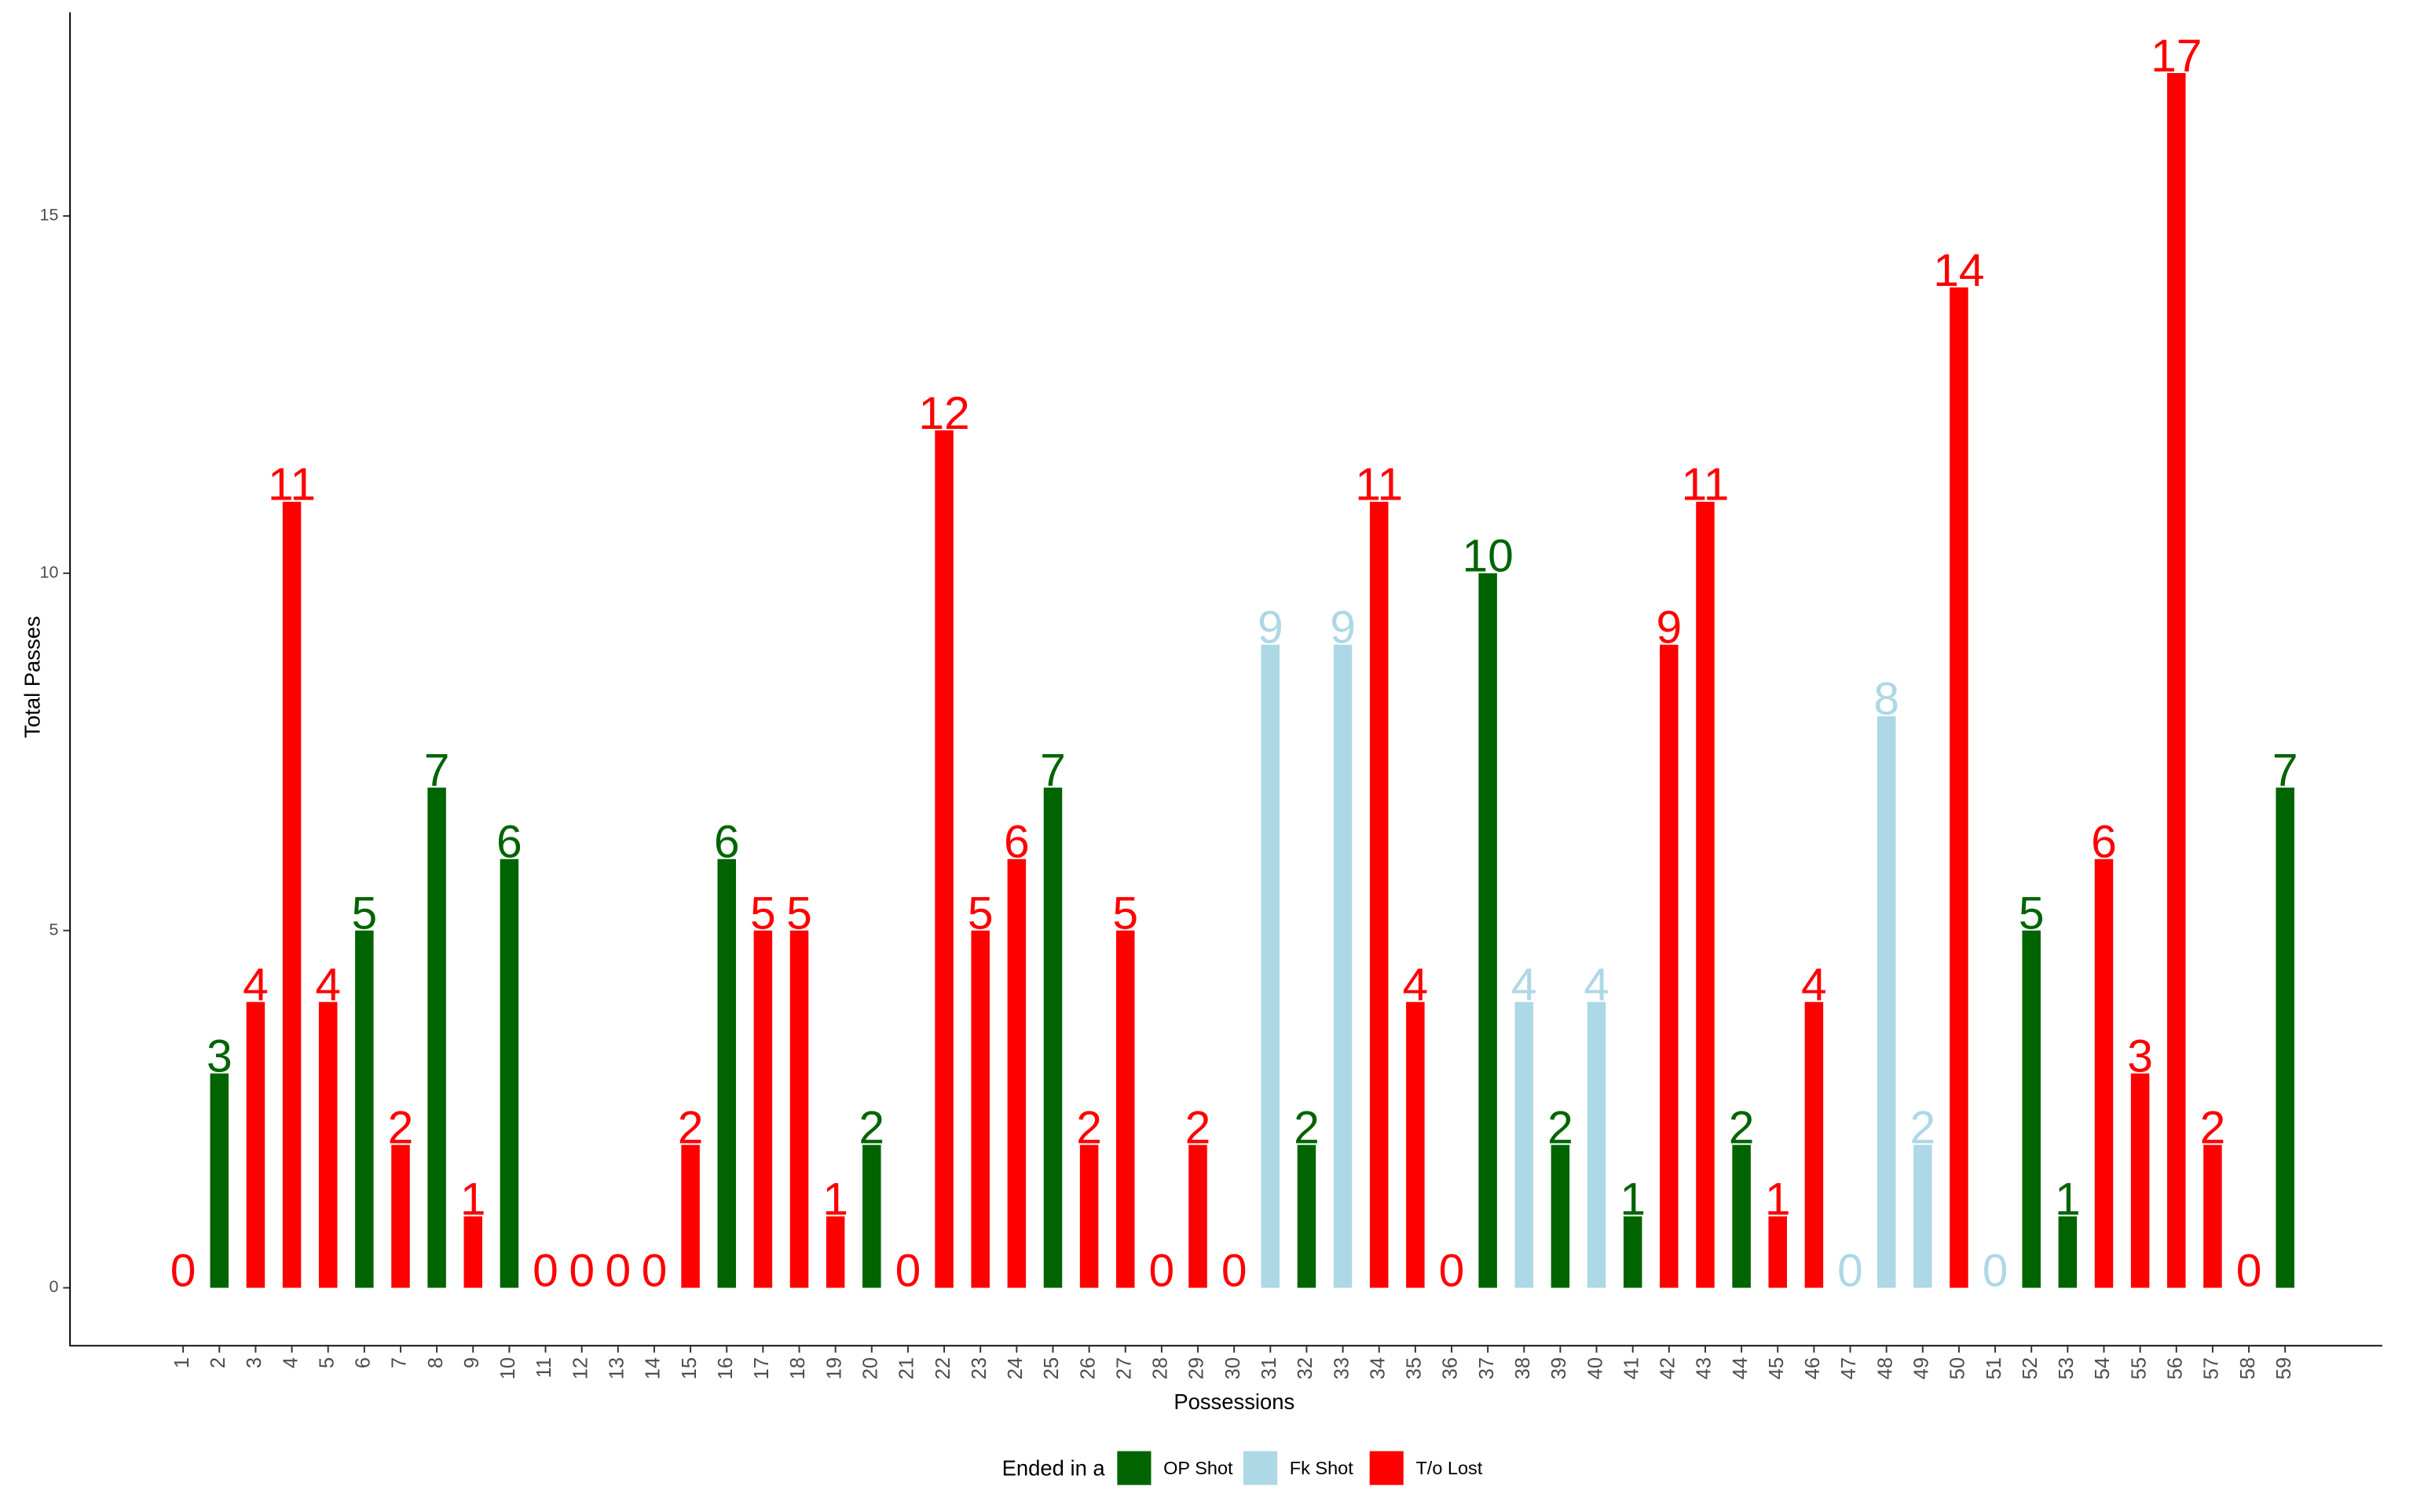  I want to click on x-tick-label: 25, so click(1052, 1368).